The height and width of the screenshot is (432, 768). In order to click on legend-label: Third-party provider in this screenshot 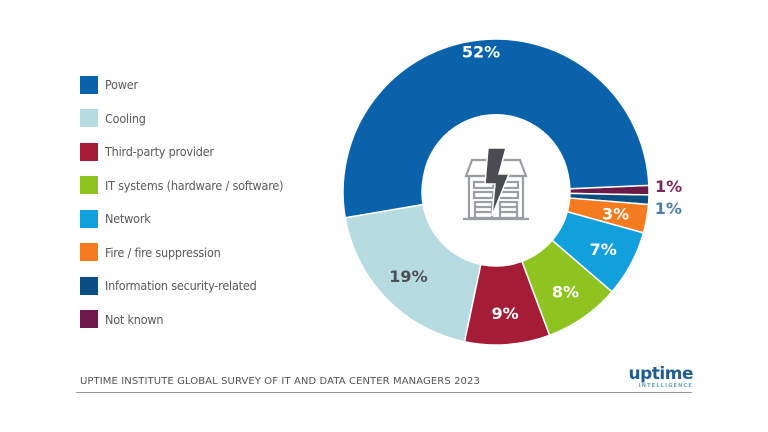, I will do `click(159, 152)`.